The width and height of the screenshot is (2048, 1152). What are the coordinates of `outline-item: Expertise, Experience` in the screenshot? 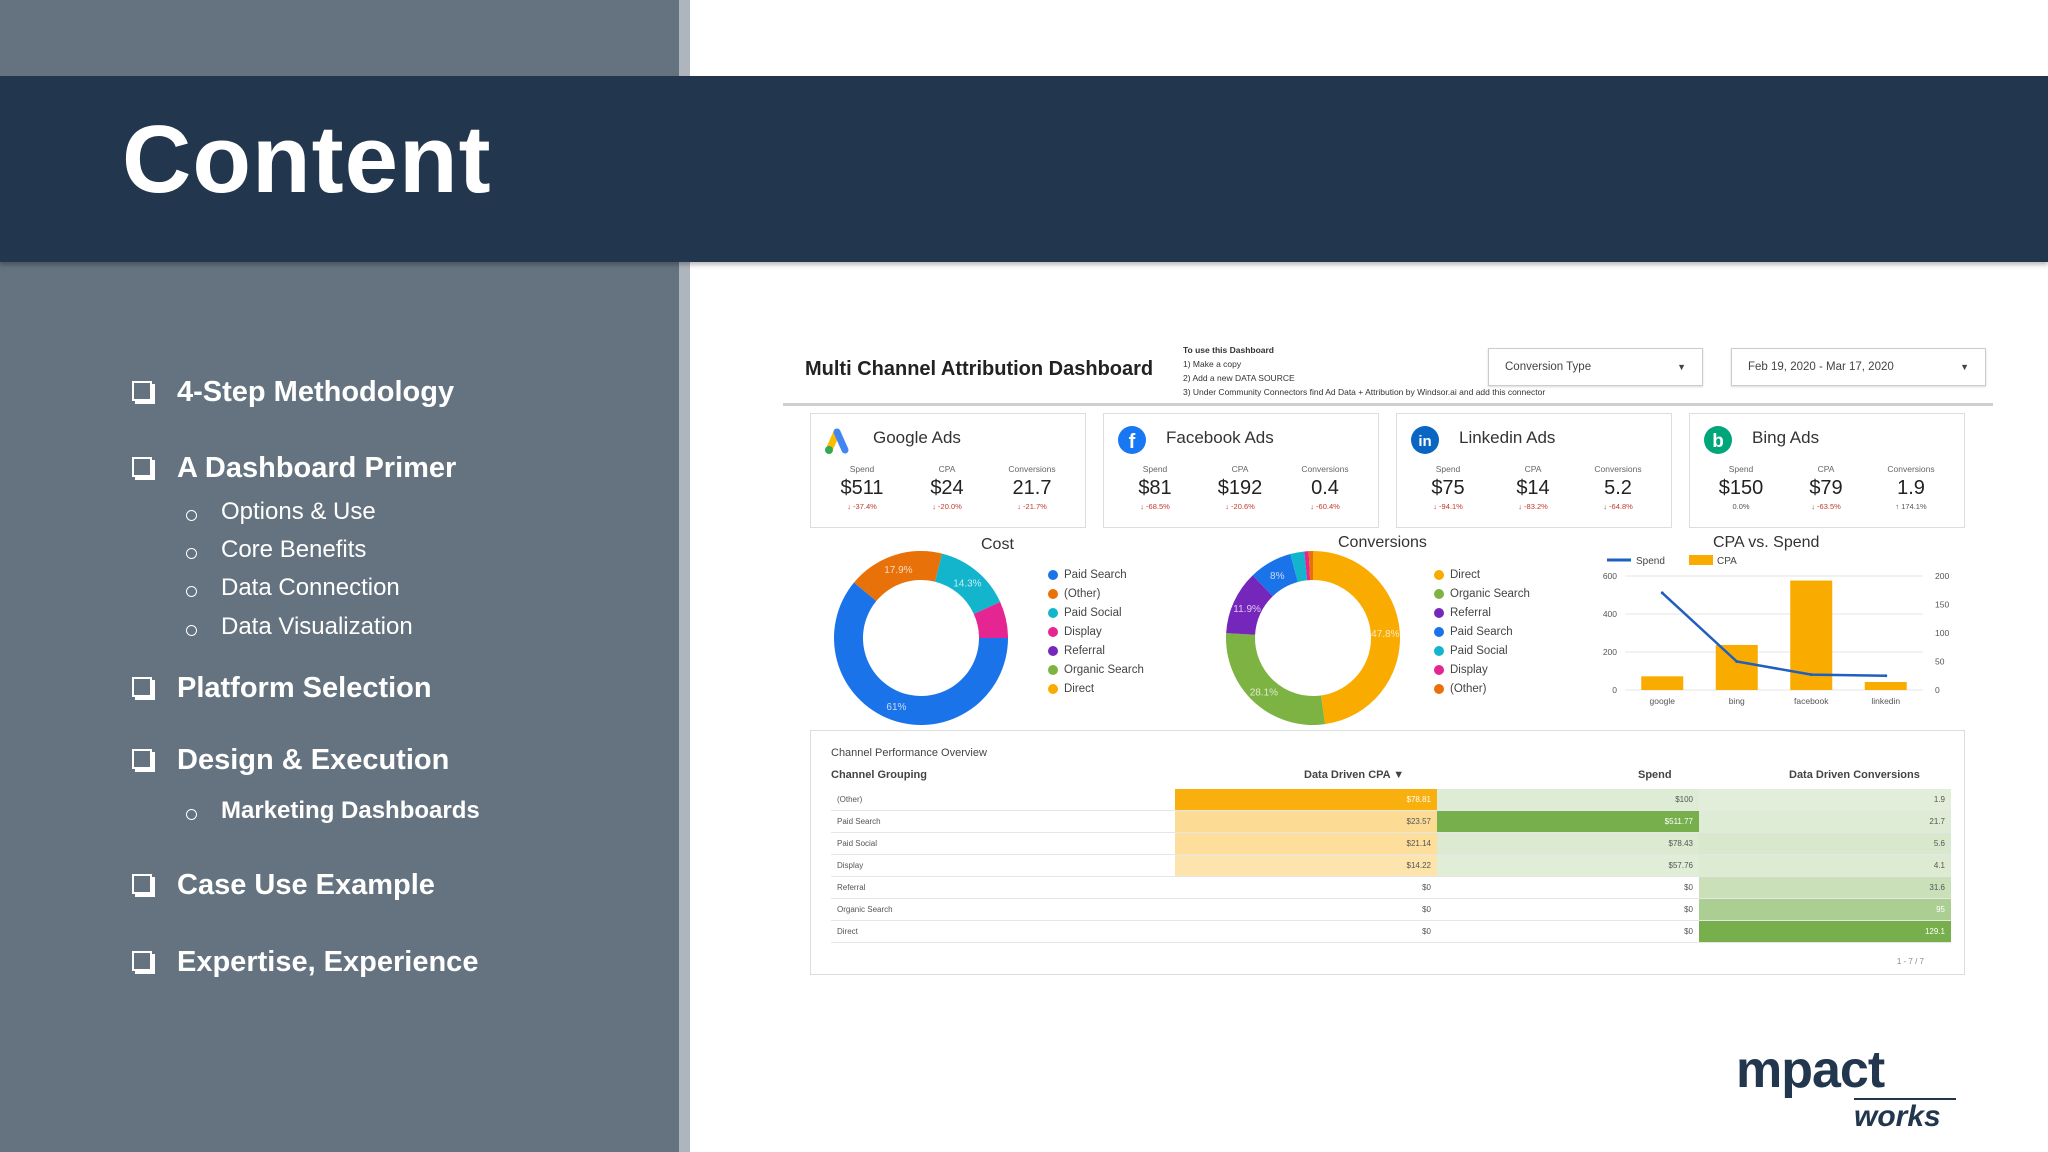 It's located at (305, 962).